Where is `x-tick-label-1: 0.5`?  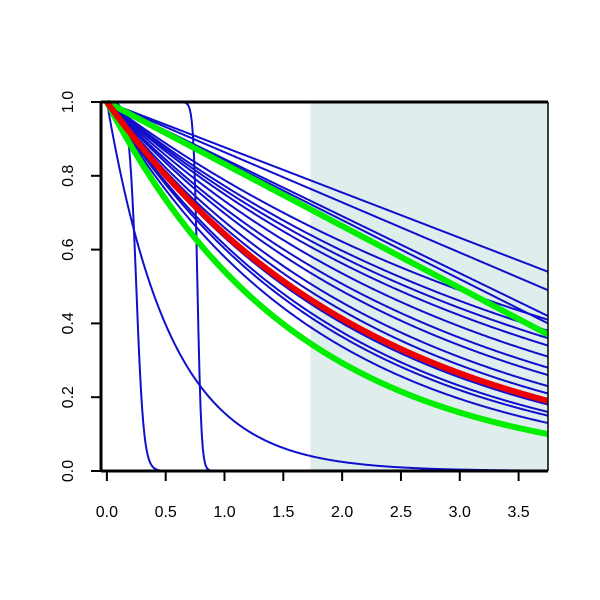 x-tick-label-1: 0.5 is located at coordinates (166, 512).